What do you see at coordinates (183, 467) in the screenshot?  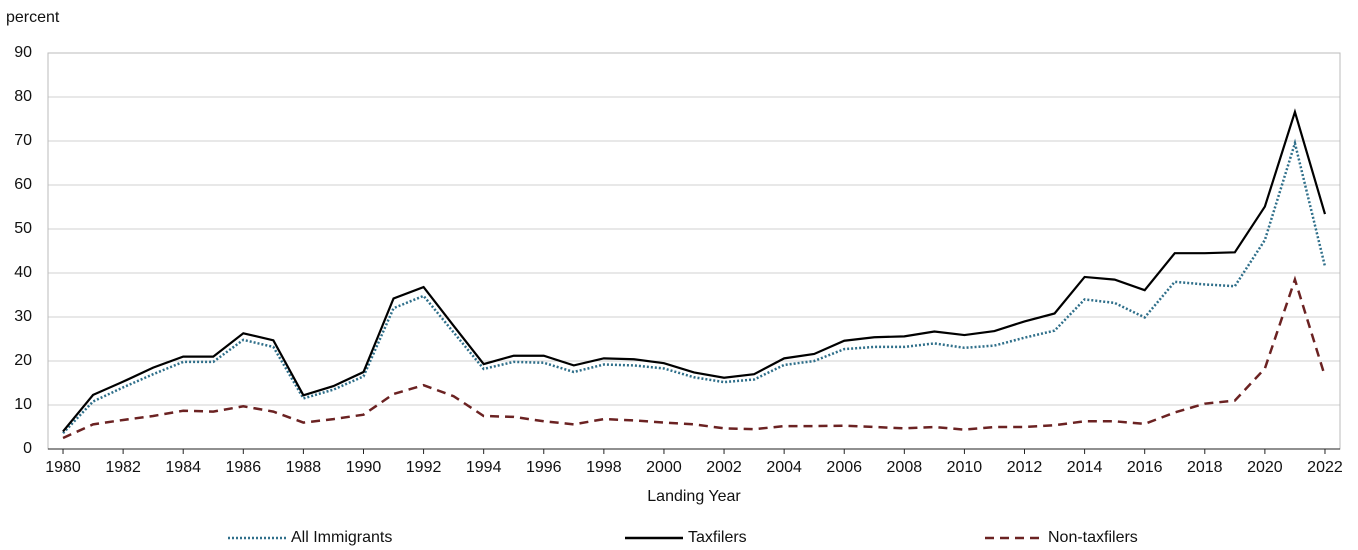 I see `x-tick-label: 1984` at bounding box center [183, 467].